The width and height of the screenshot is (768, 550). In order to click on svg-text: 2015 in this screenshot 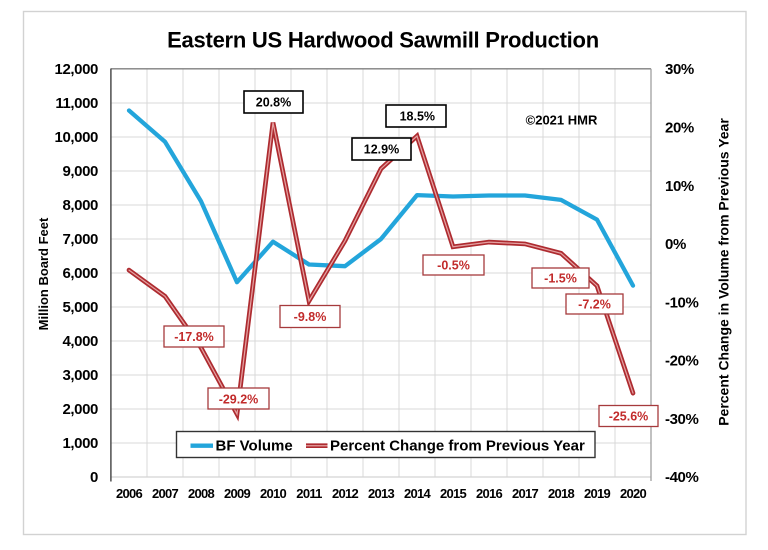, I will do `click(453, 493)`.